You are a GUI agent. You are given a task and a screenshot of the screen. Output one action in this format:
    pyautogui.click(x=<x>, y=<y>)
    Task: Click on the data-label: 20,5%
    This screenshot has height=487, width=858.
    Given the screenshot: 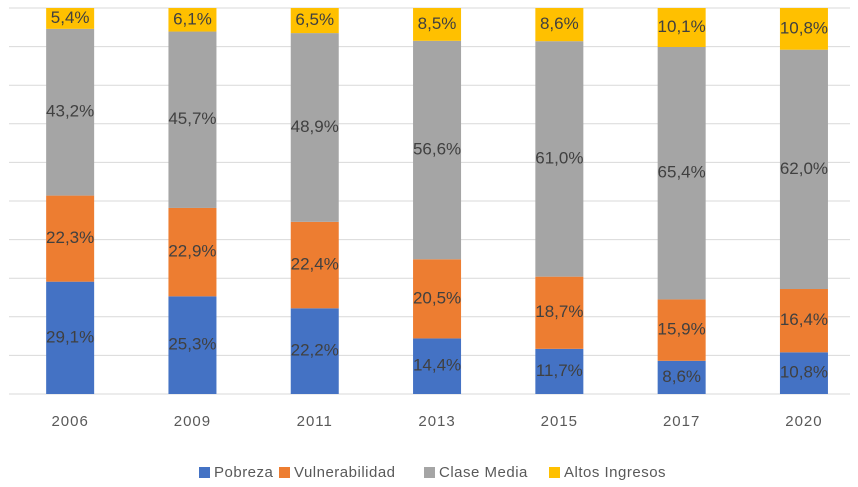 What is the action you would take?
    pyautogui.click(x=437, y=297)
    